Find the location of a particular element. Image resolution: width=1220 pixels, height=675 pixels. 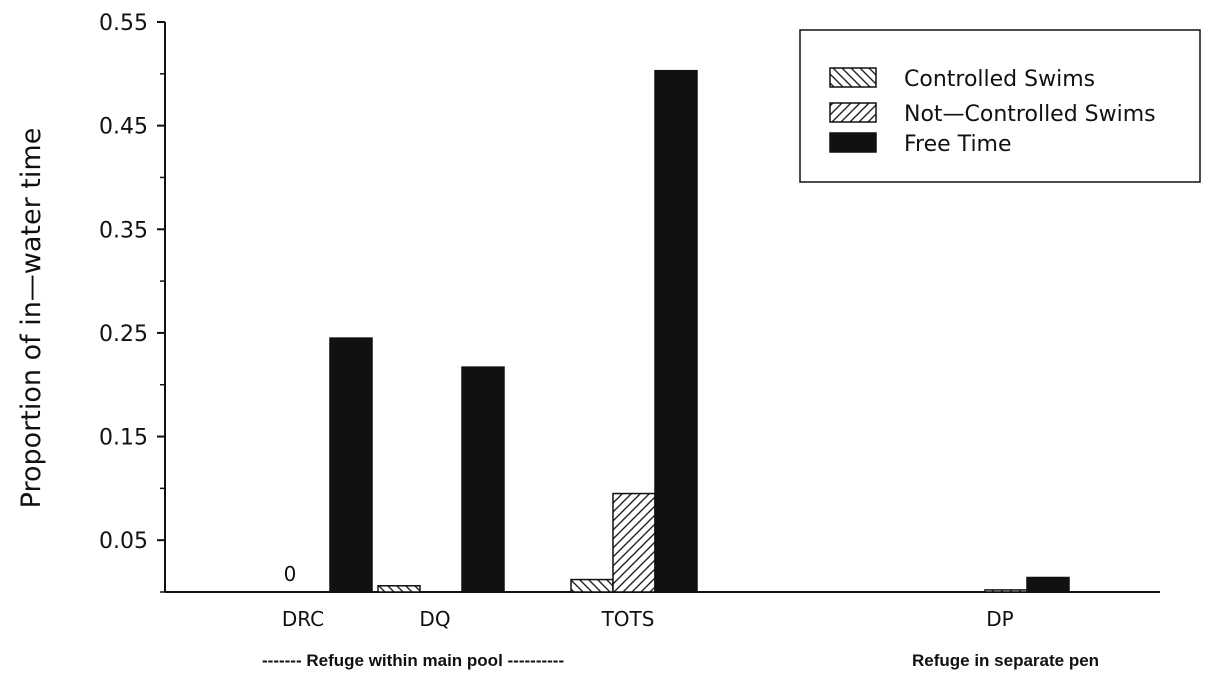

y-tick-label: 0.05 is located at coordinates (123, 541).